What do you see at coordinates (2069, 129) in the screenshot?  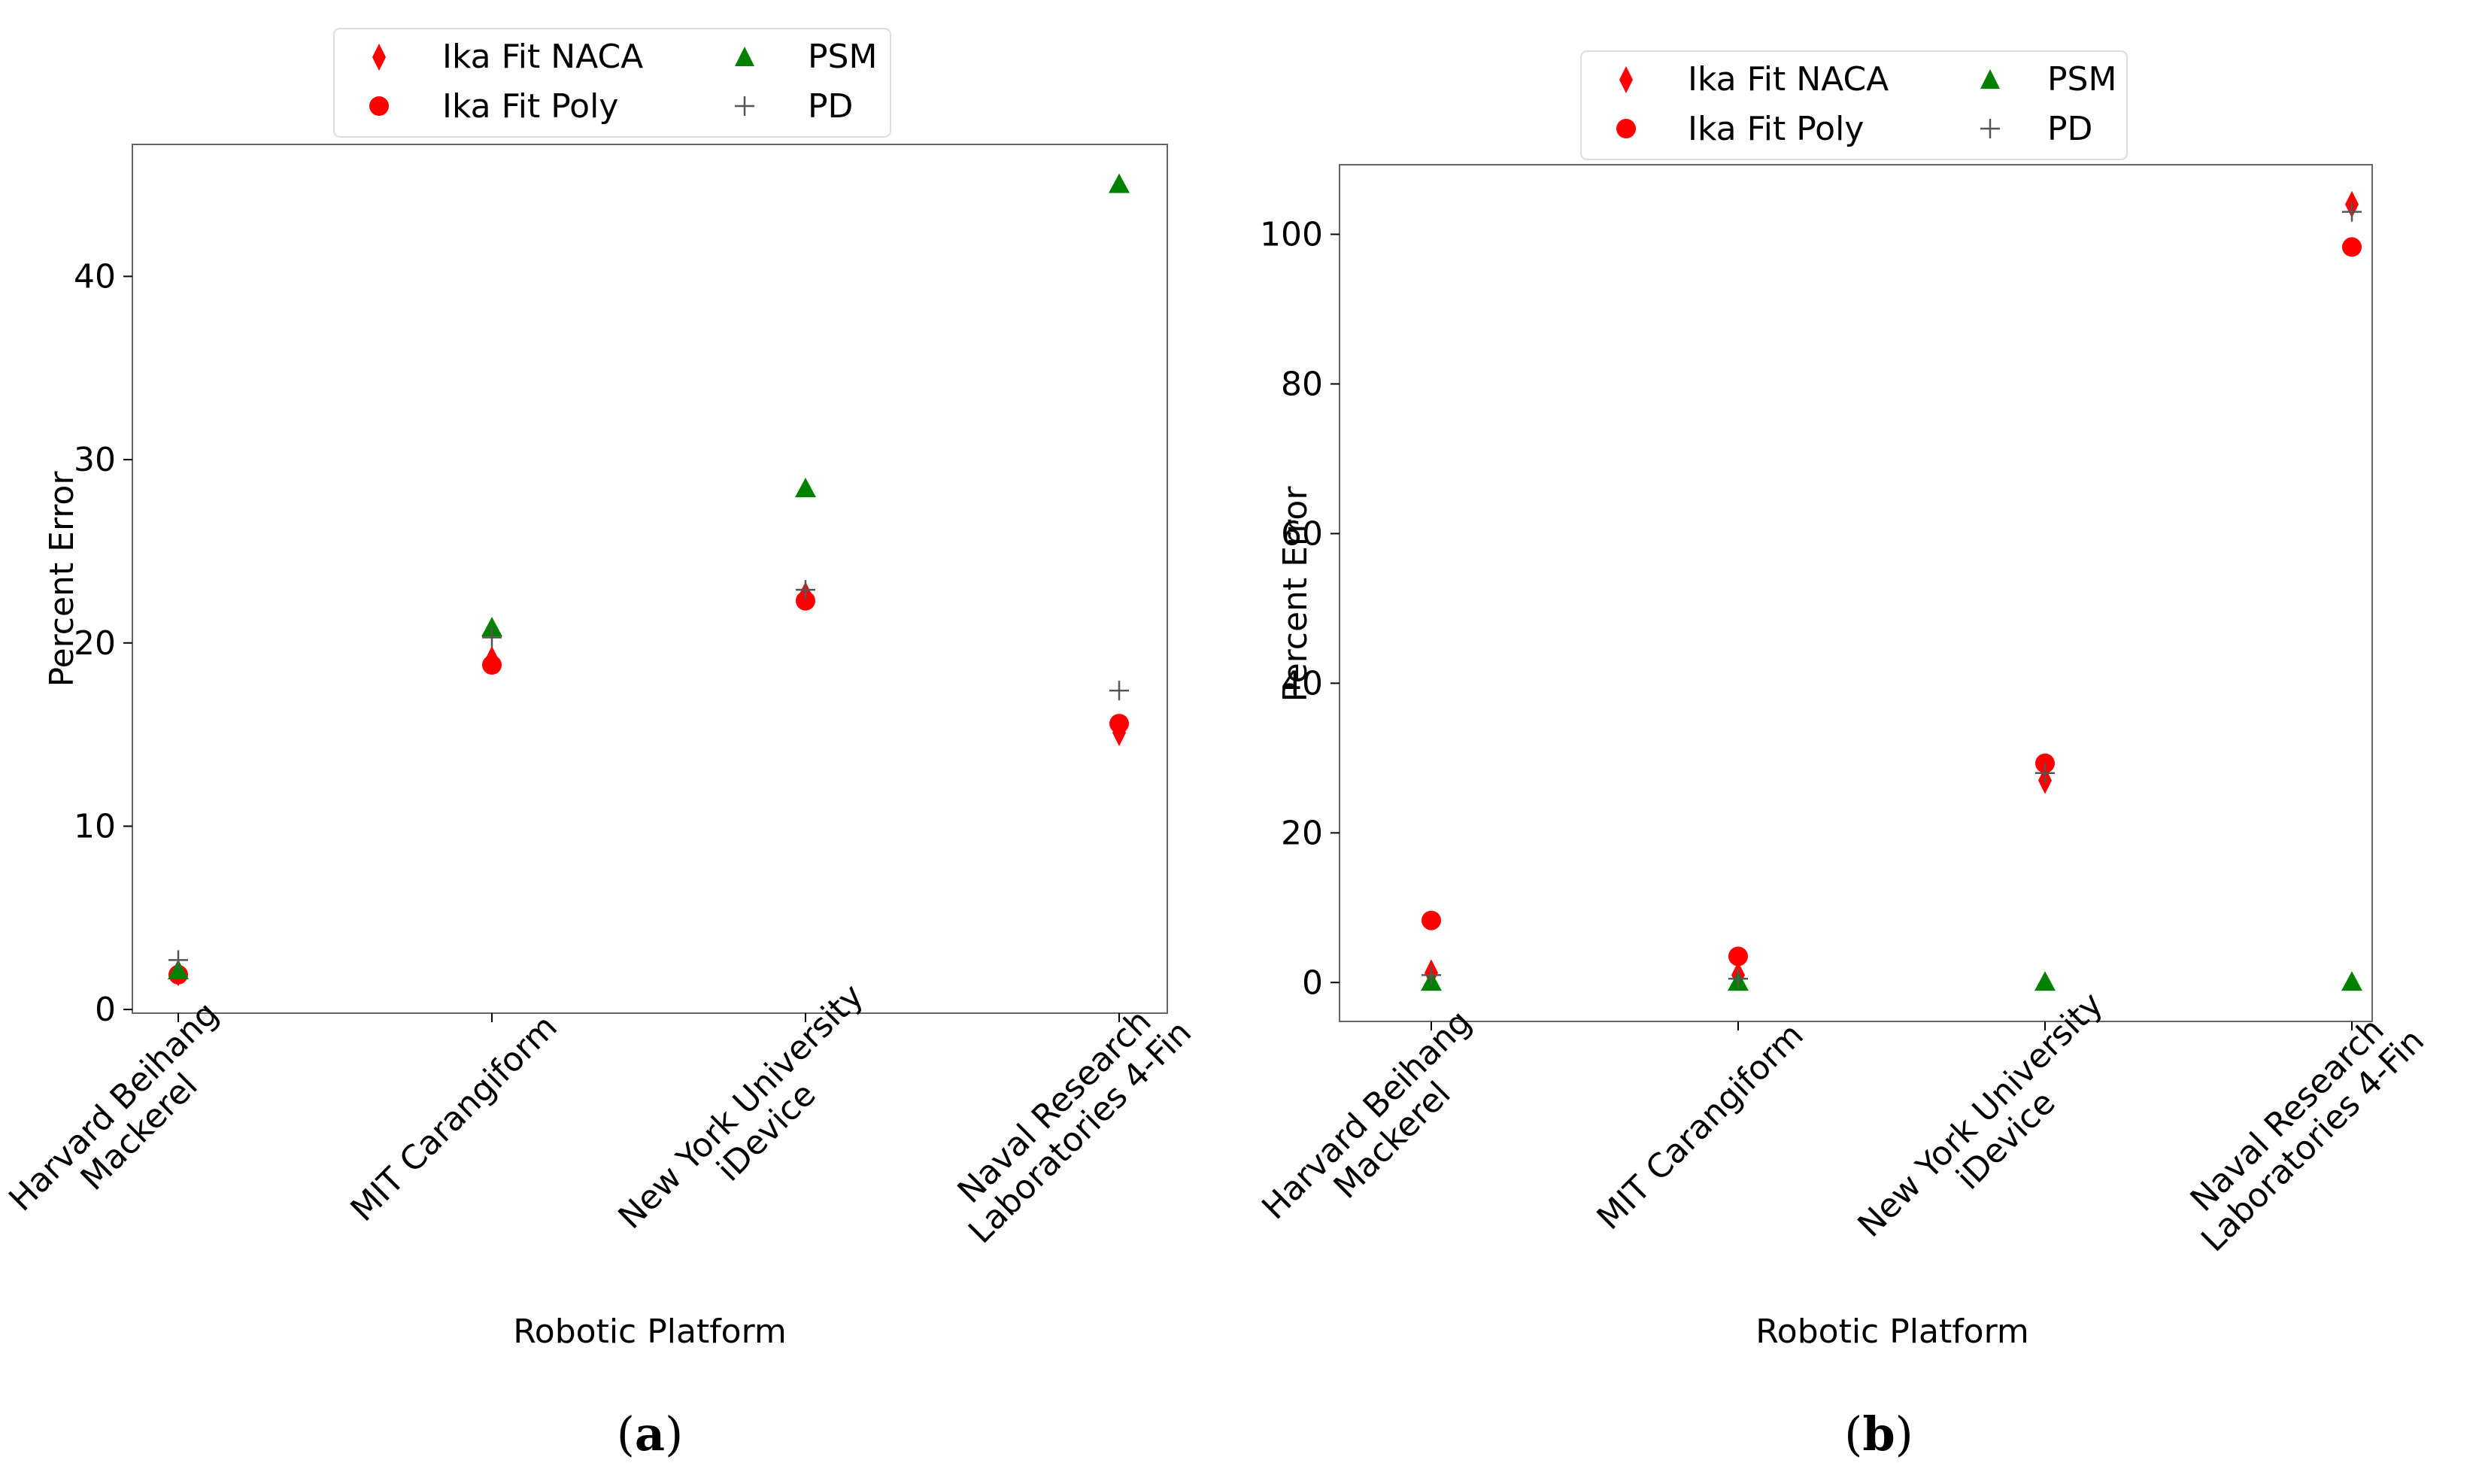 I see `legend-b-pd-label: PD` at bounding box center [2069, 129].